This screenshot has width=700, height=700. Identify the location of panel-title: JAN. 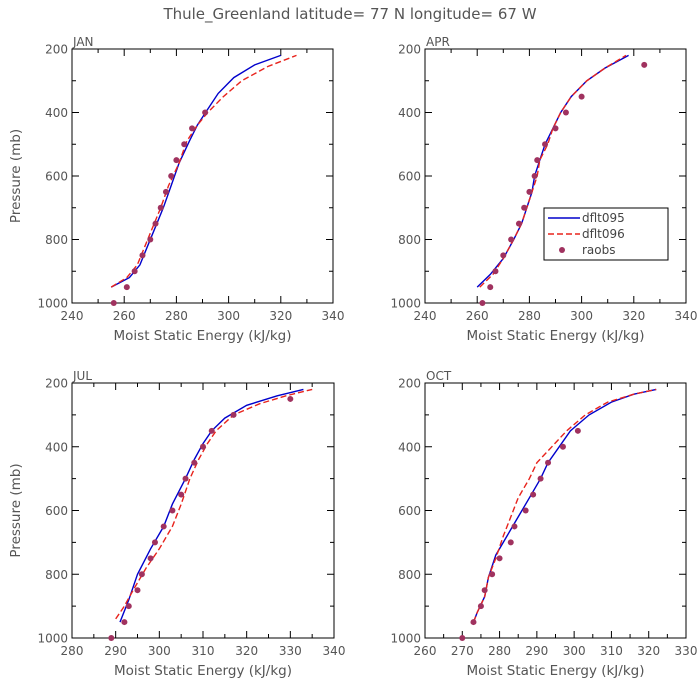
(83, 42).